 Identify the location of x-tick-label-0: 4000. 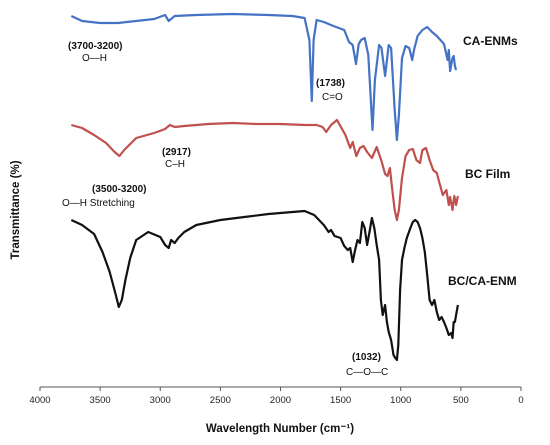
(39, 400).